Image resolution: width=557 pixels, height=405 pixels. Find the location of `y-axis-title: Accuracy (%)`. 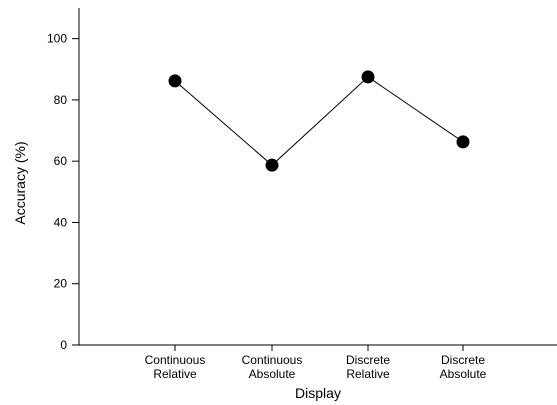

y-axis-title: Accuracy (%) is located at coordinates (20, 182).